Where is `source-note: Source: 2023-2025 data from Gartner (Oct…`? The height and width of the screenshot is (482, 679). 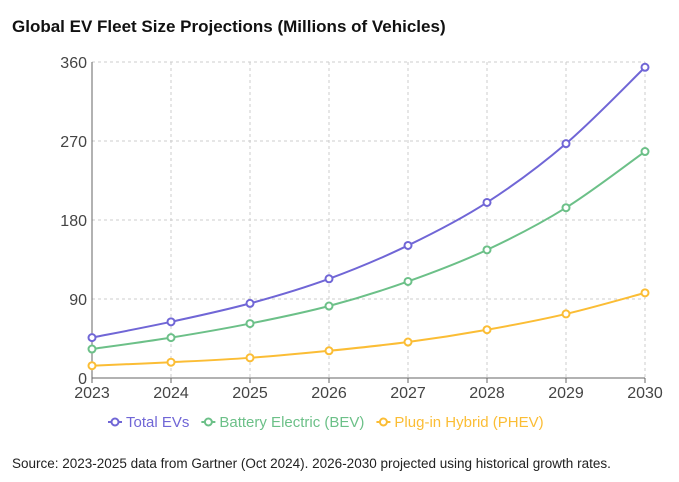 source-note: Source: 2023-2025 data from Gartner (Oct… is located at coordinates (311, 463).